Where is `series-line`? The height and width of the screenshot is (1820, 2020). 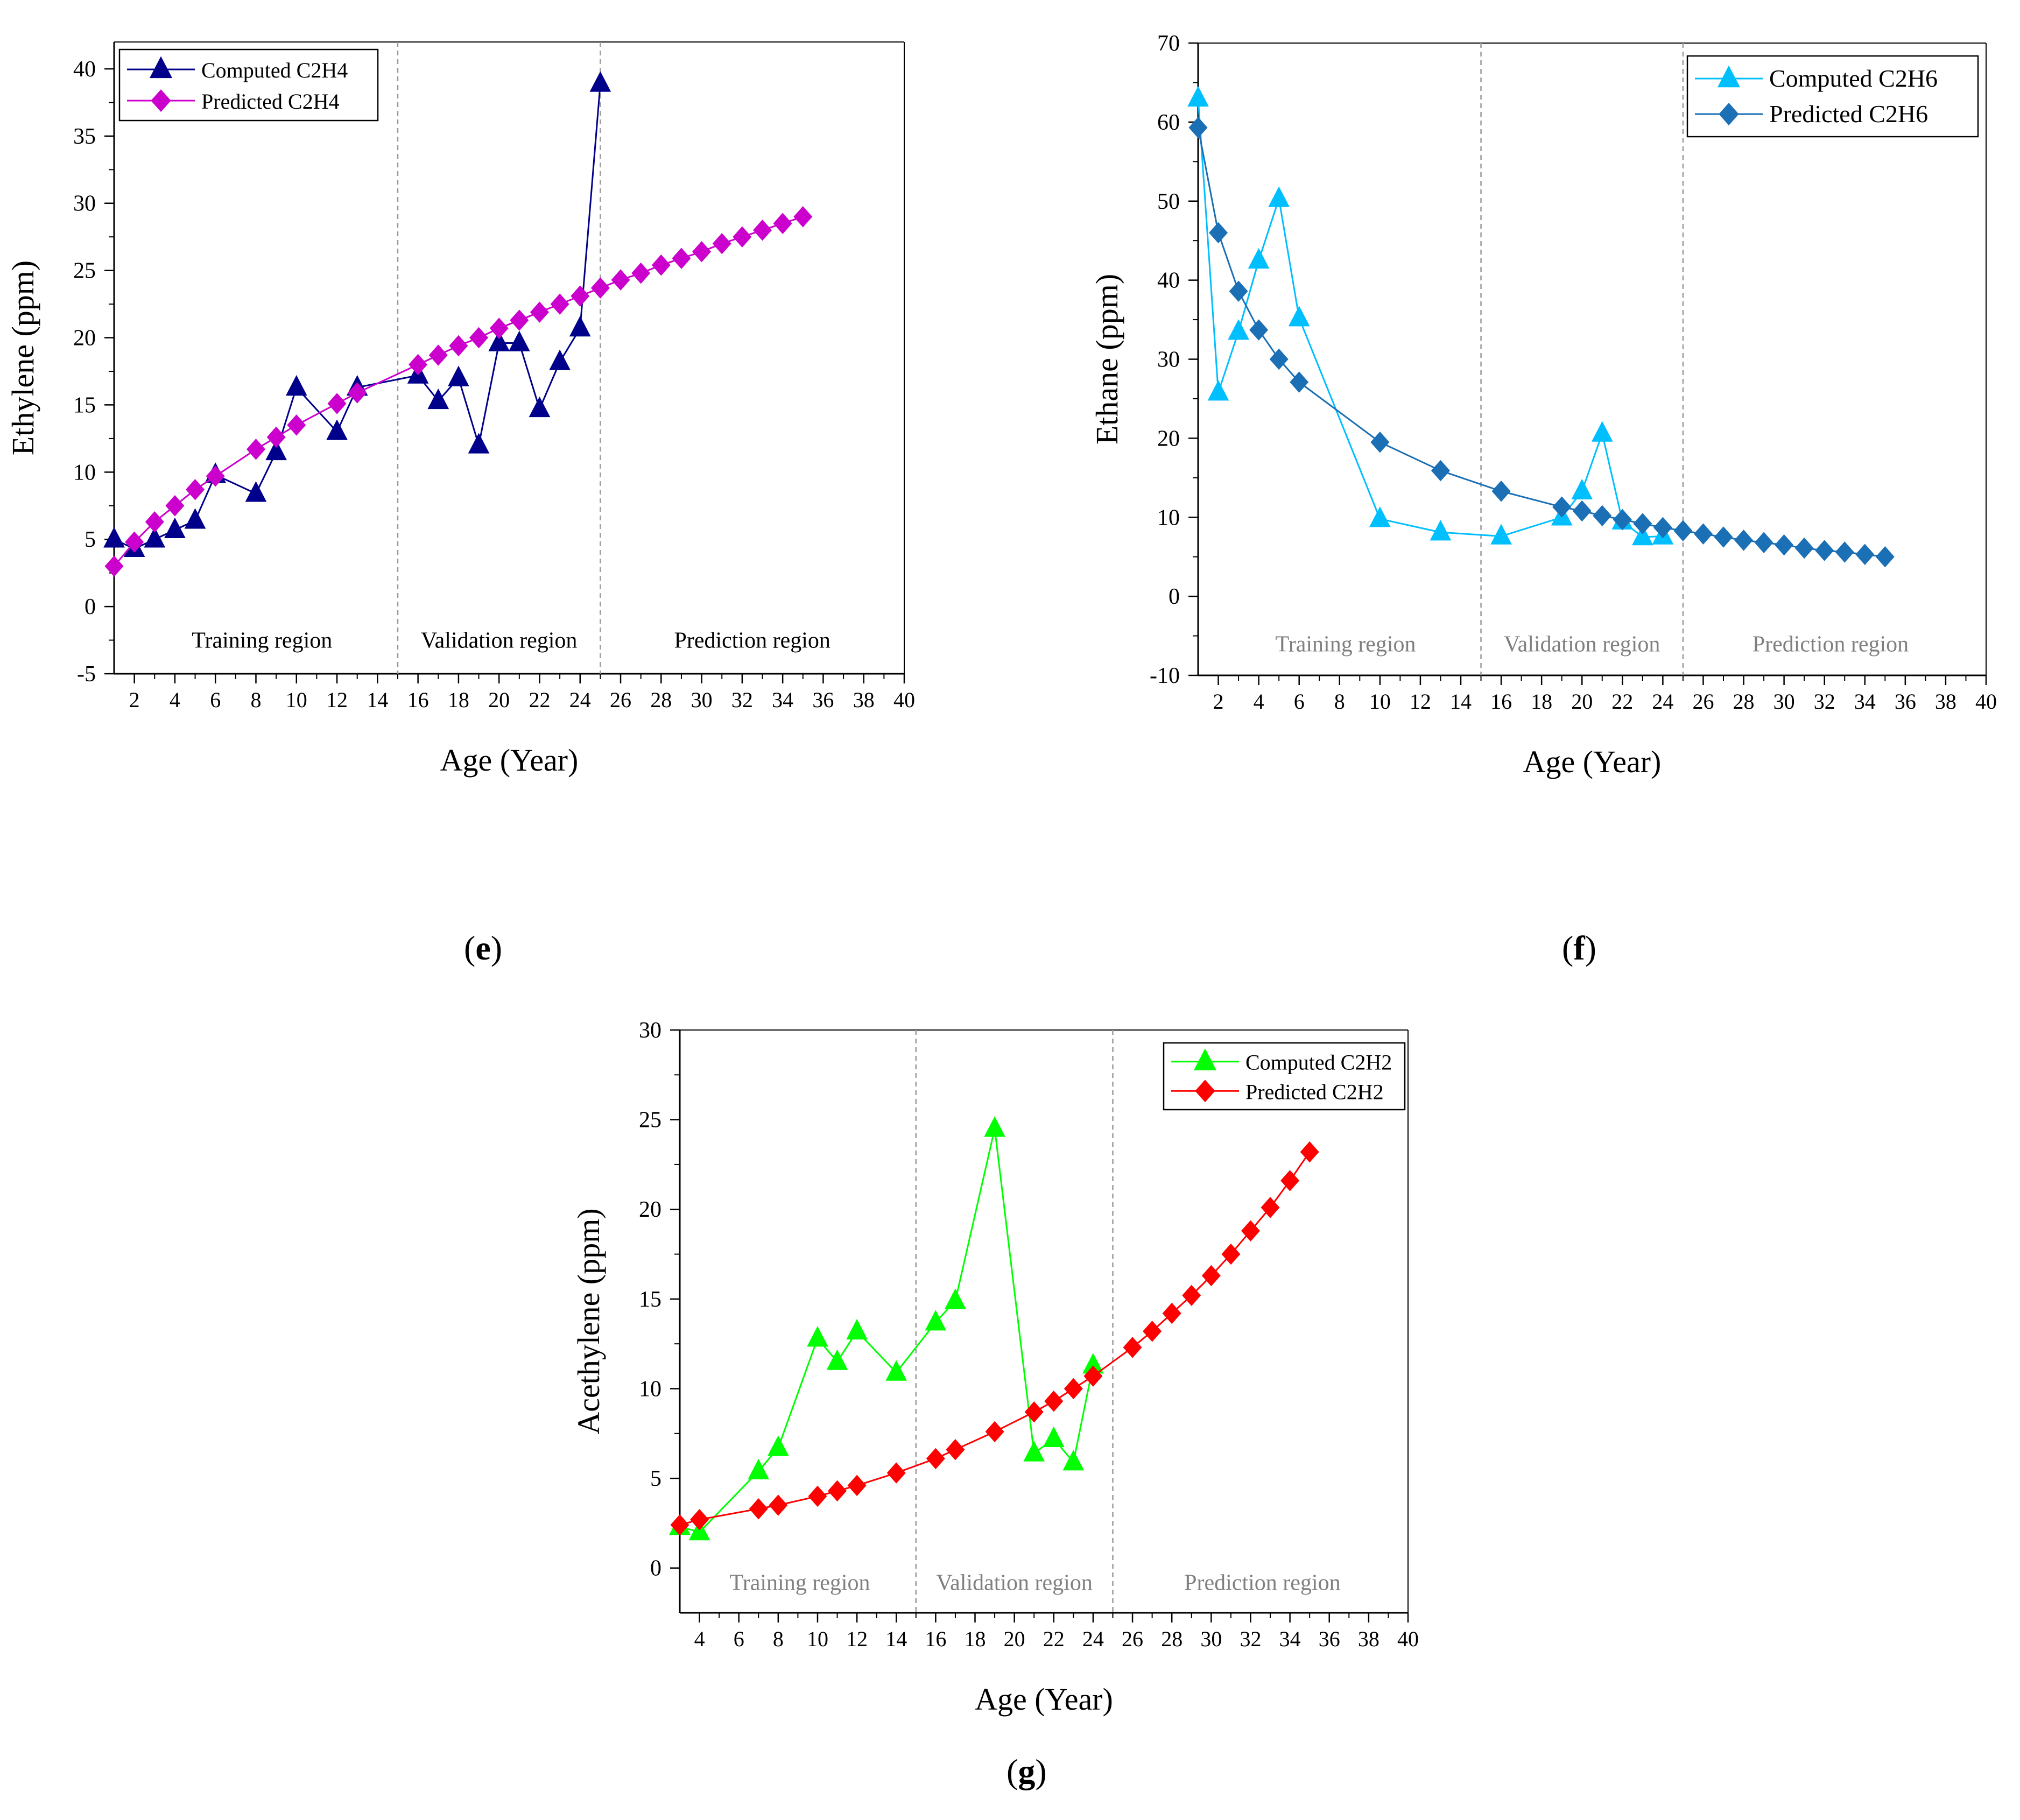 series-line is located at coordinates (887, 1330).